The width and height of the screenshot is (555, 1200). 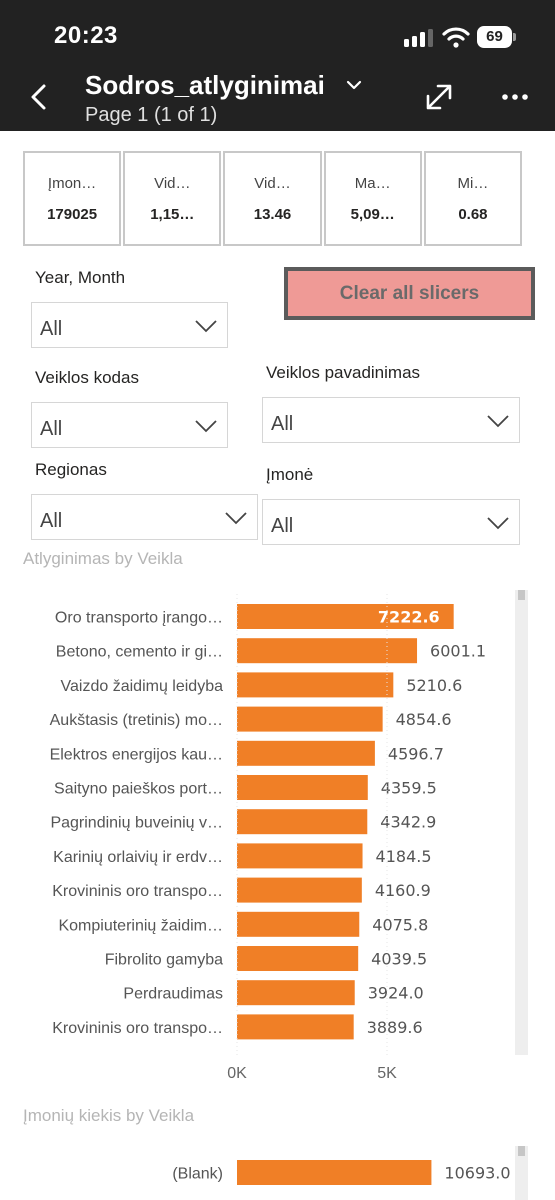 What do you see at coordinates (151, 115) in the screenshot?
I see `page-indicator: Page 1 (1 of 1)` at bounding box center [151, 115].